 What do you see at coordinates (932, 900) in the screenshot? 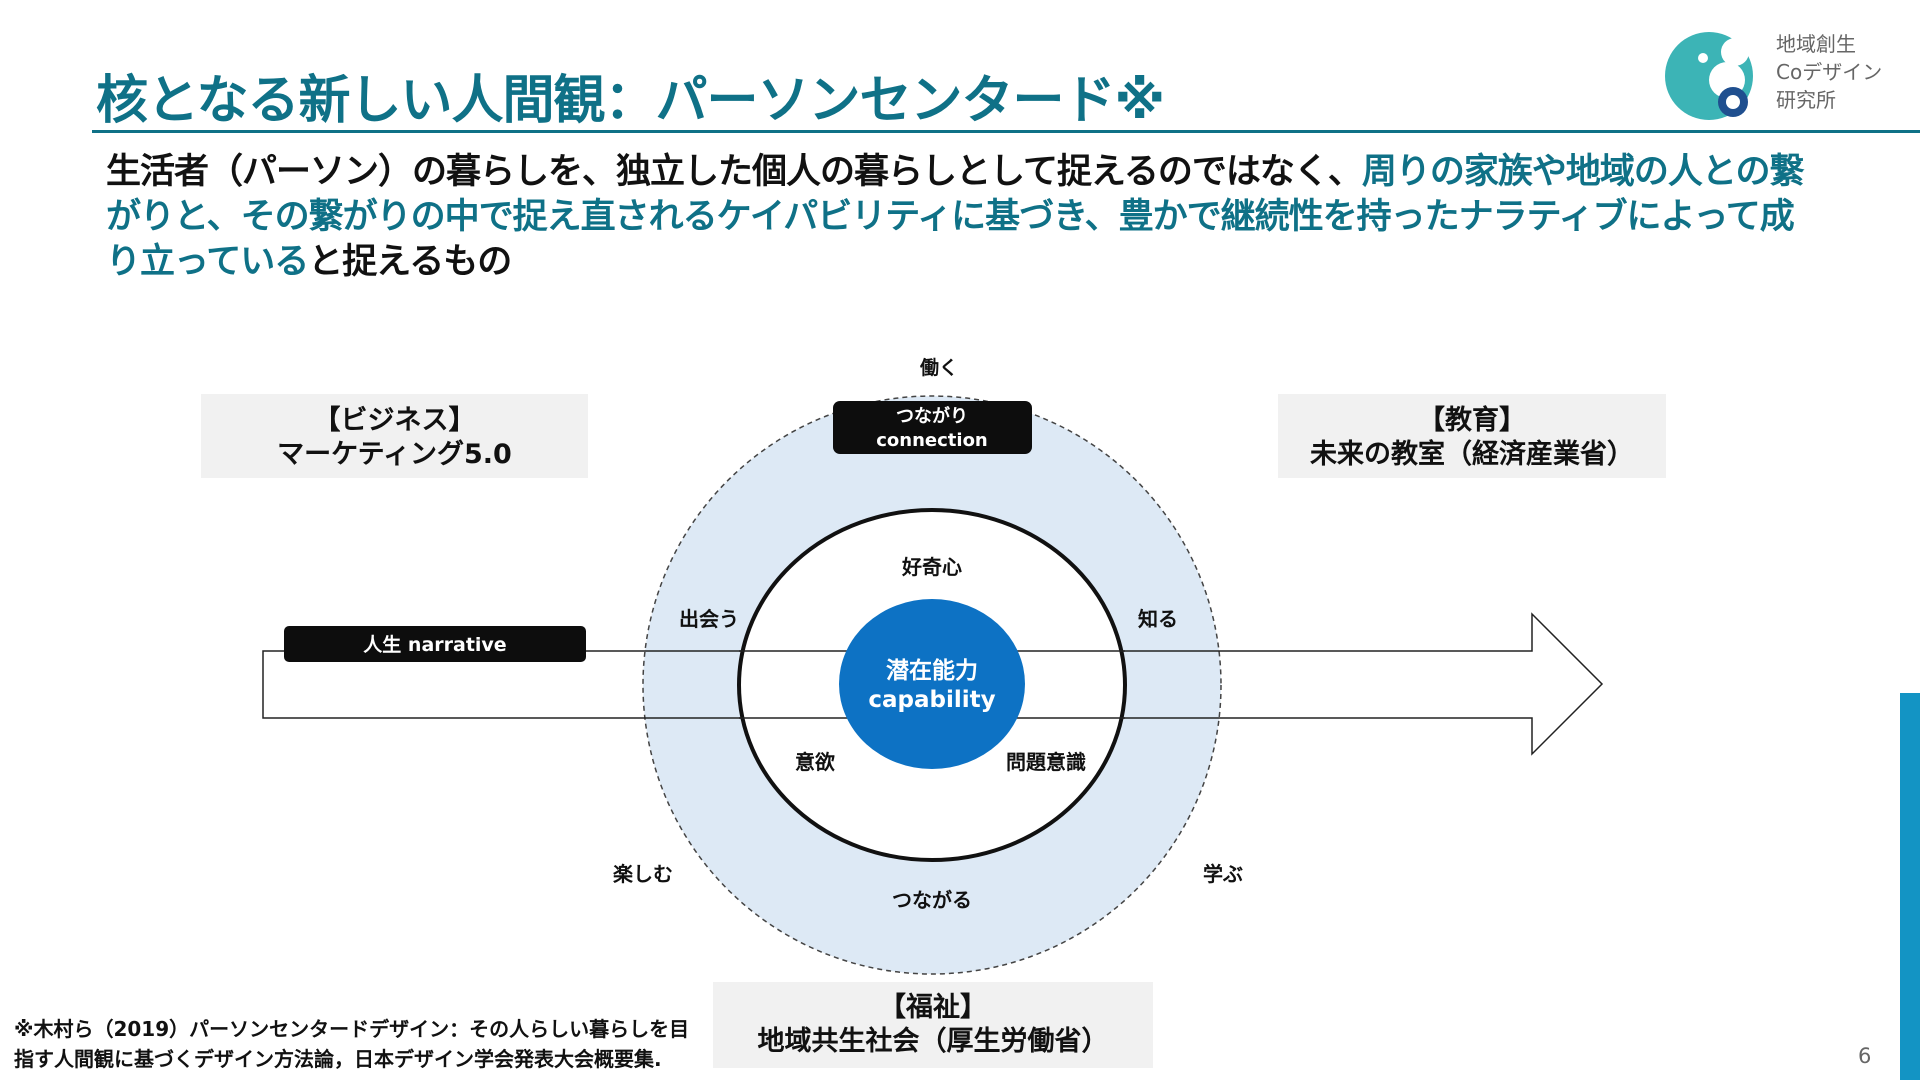
I see `label-connect: つながる` at bounding box center [932, 900].